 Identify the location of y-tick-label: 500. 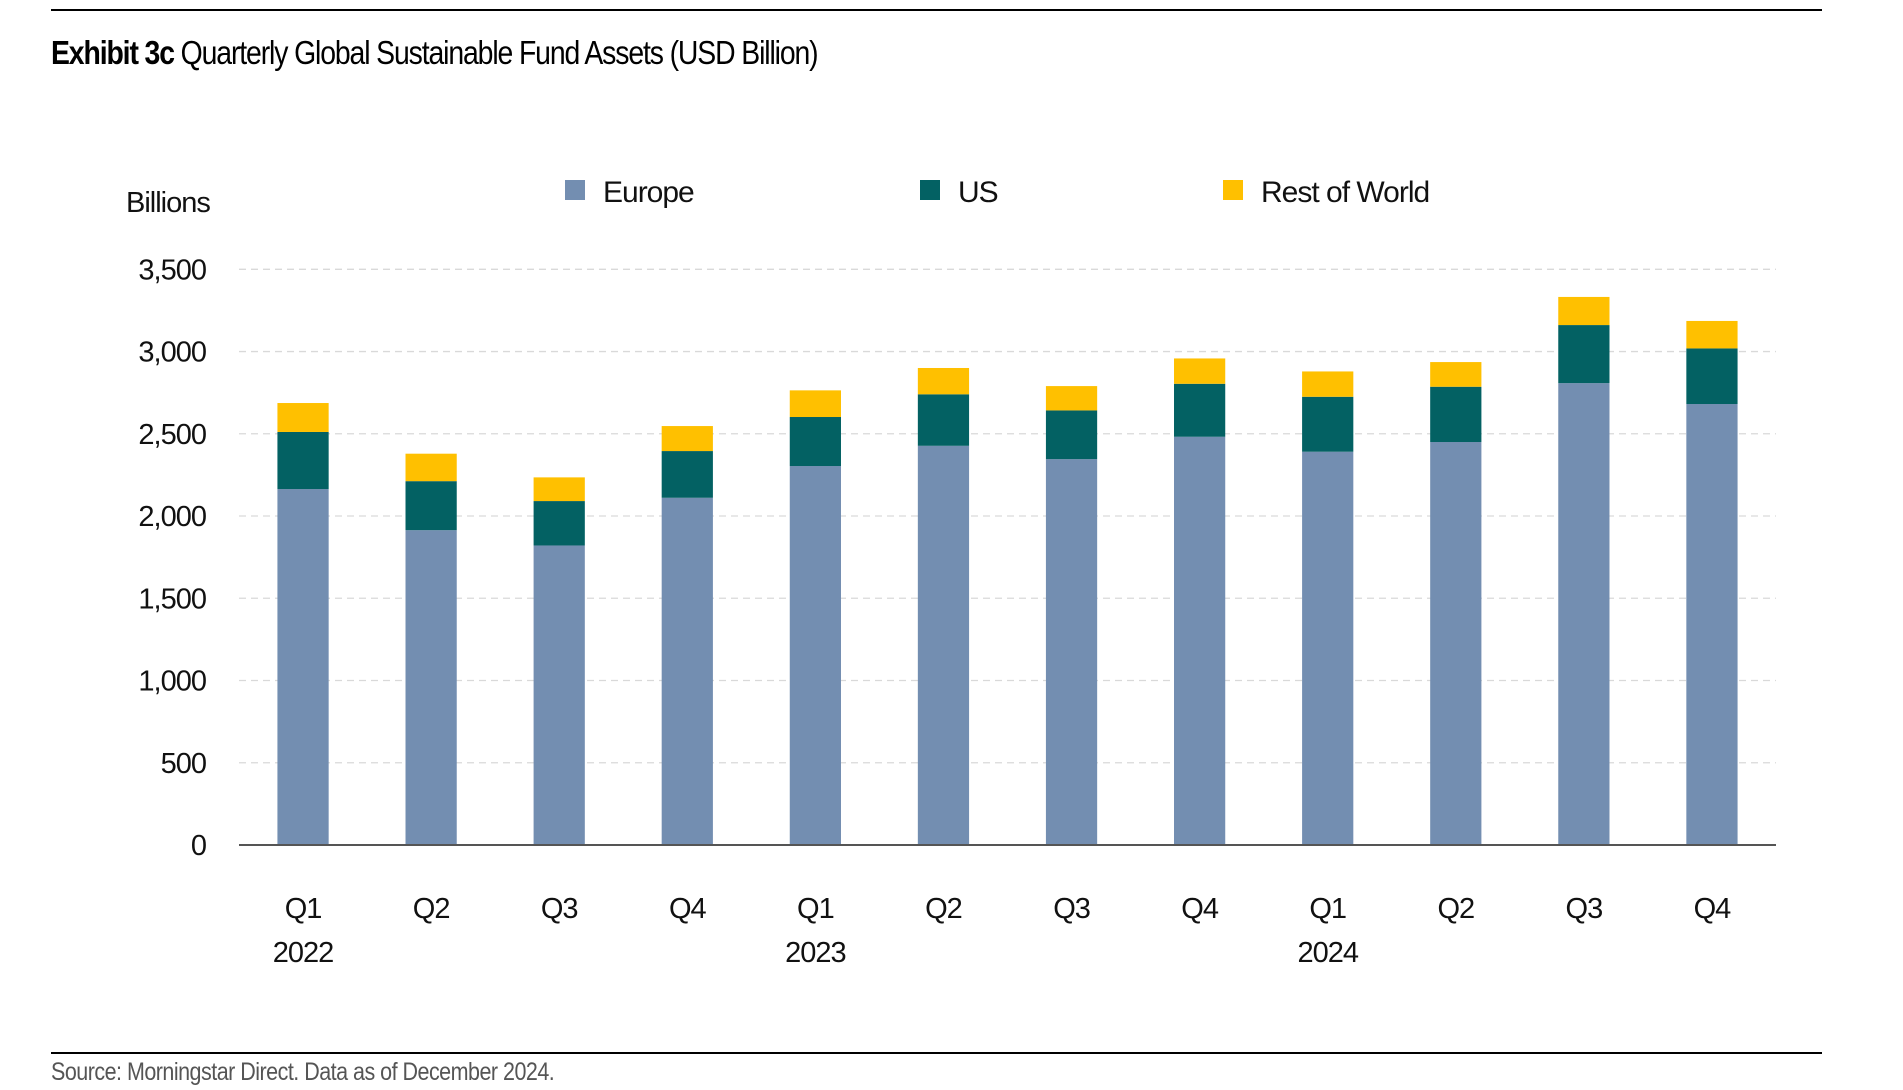
(183, 764).